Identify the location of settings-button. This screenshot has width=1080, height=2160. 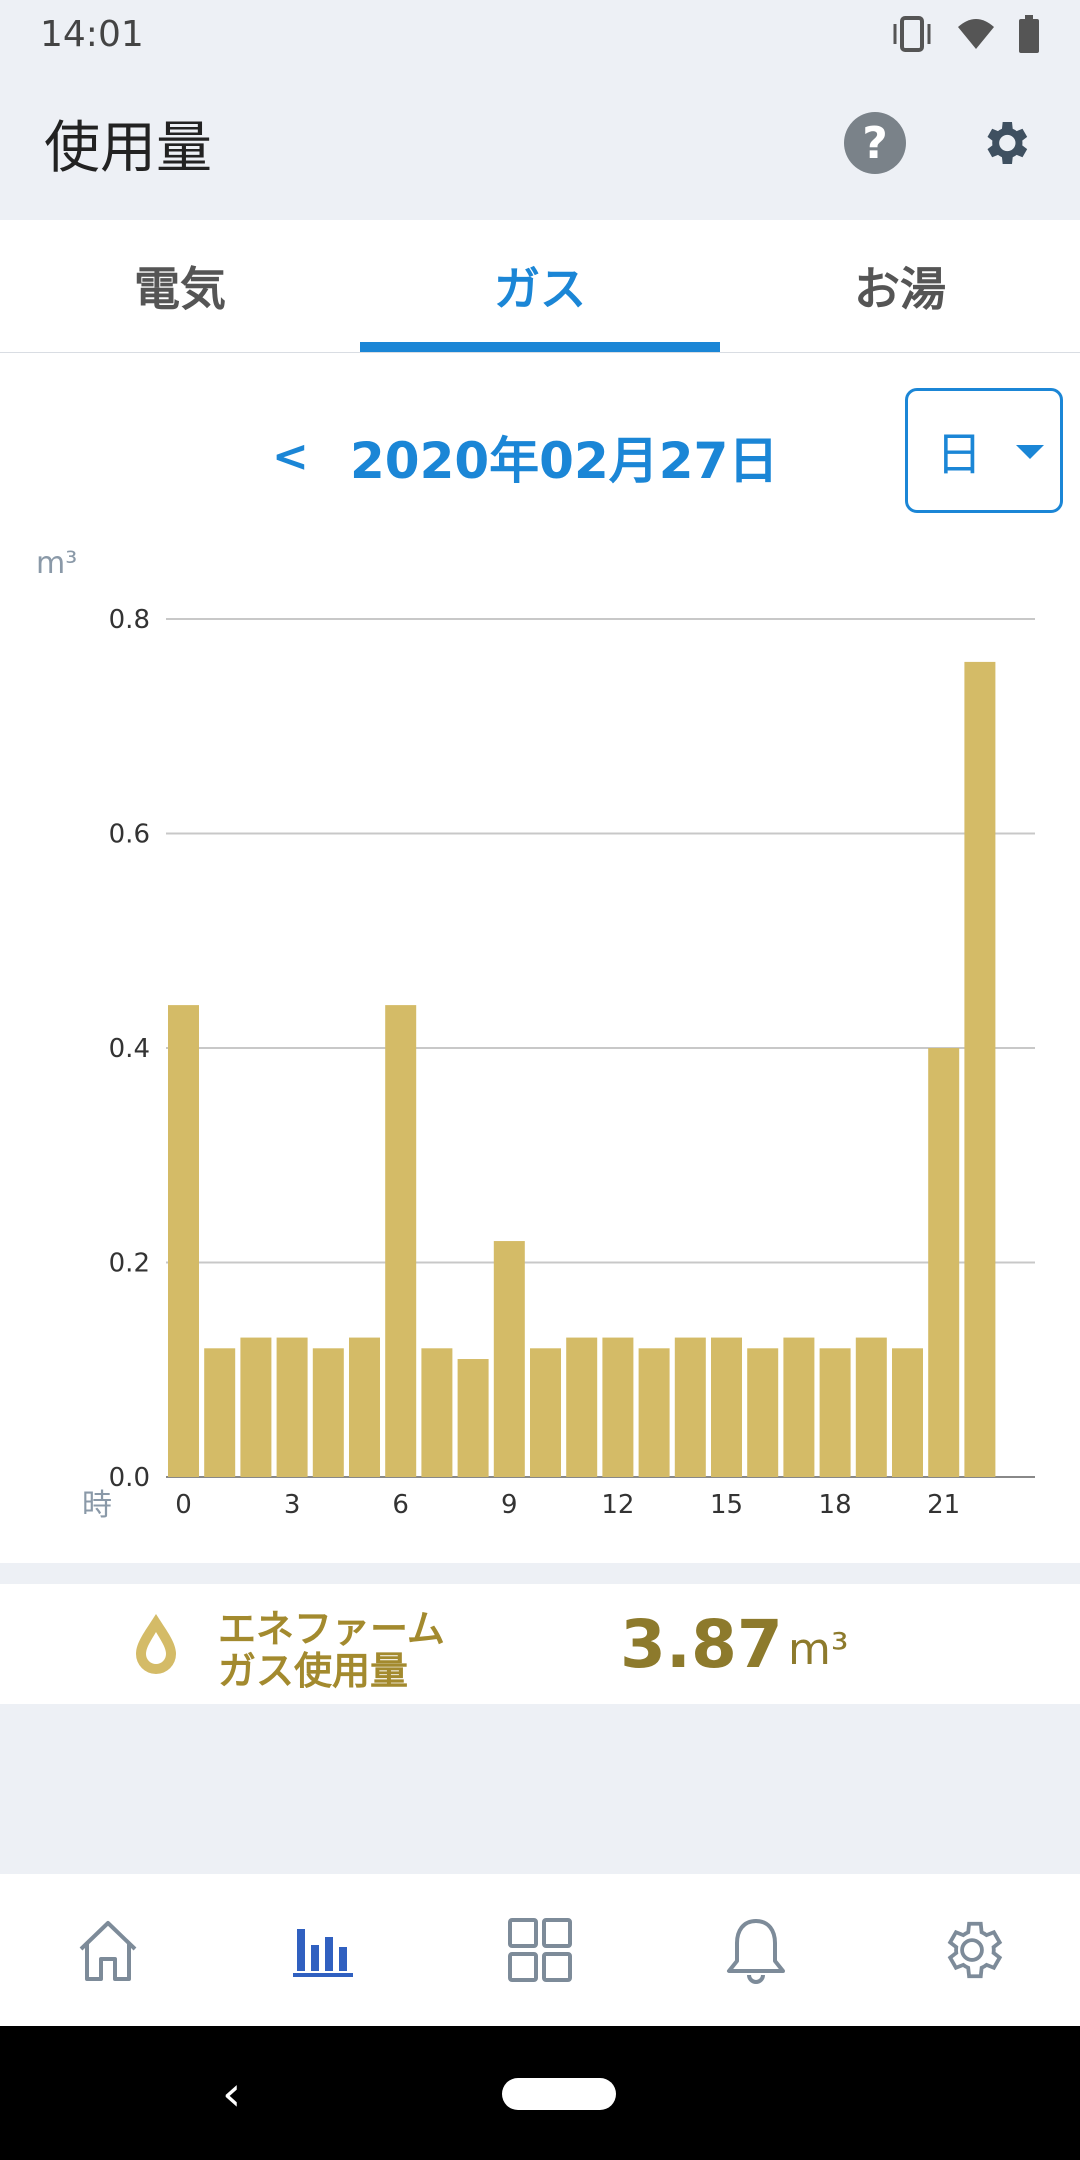
(1005, 143).